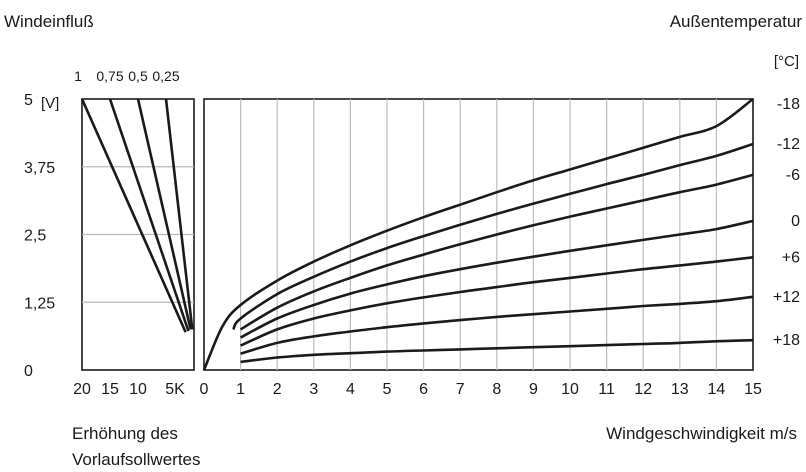  I want to click on right-x-tick-label: 3, so click(313, 389).